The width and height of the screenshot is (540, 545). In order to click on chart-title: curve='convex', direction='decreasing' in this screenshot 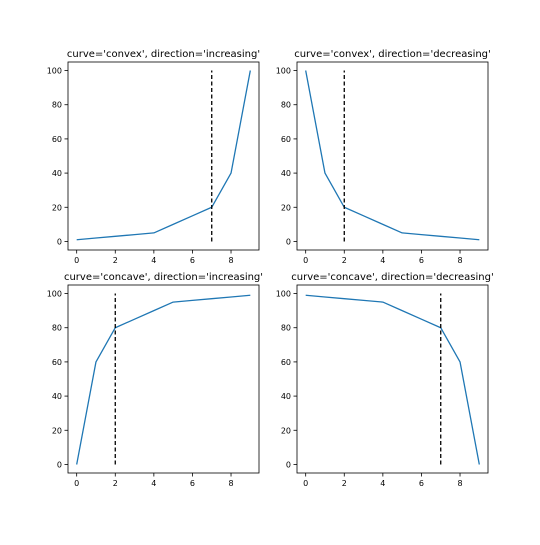, I will do `click(392, 54)`.